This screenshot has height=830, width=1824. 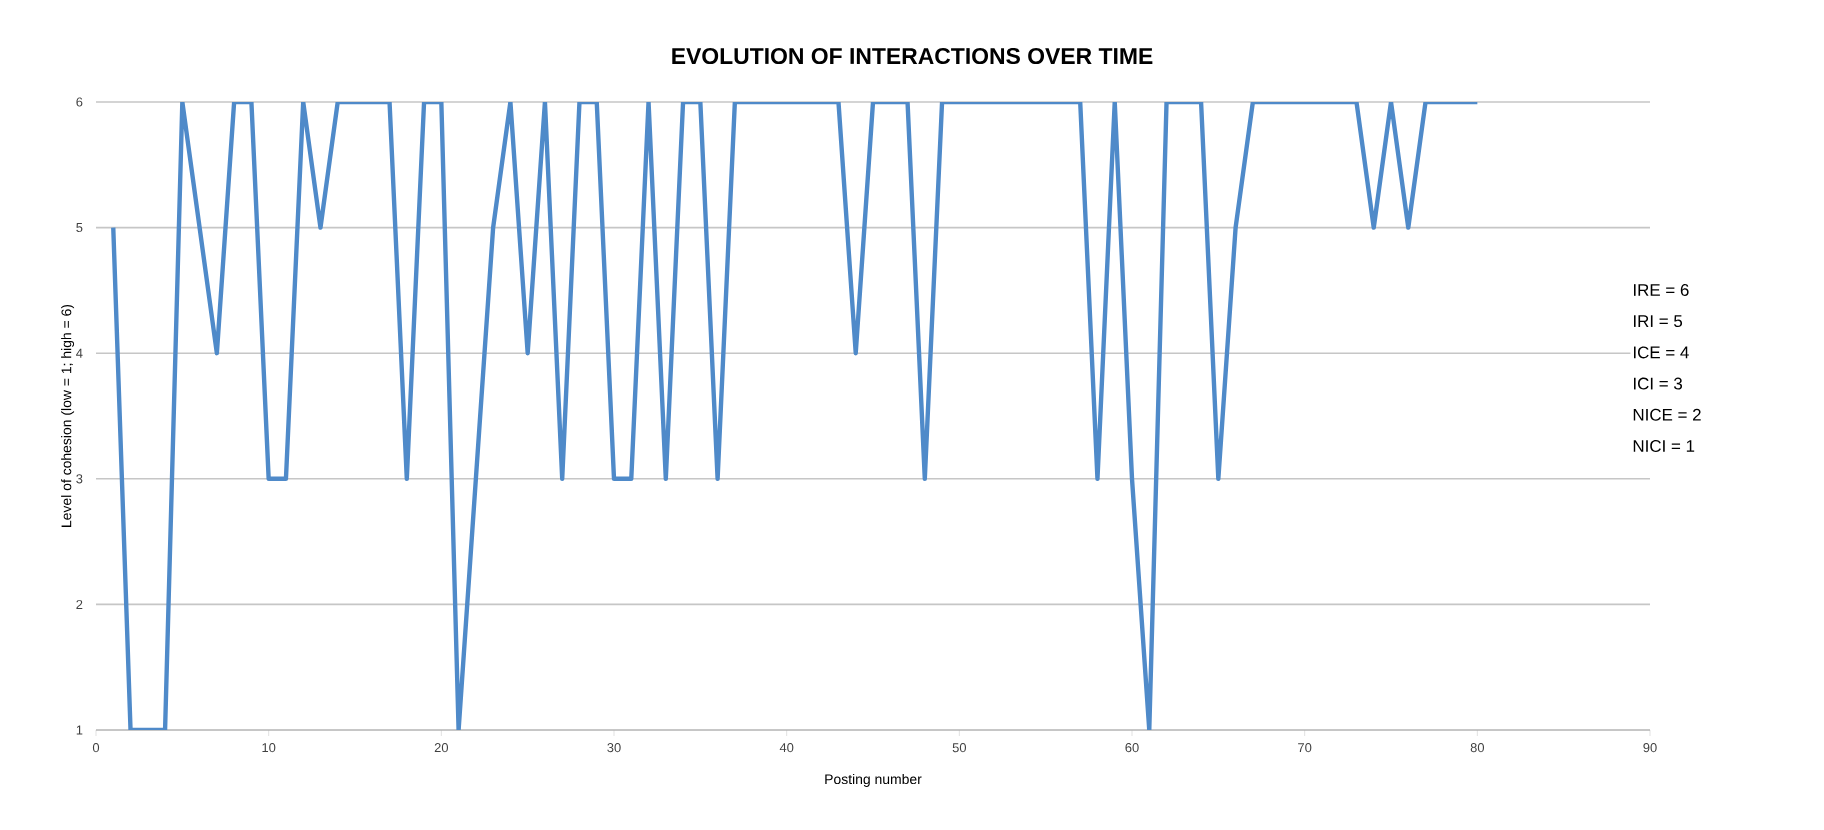 I want to click on annotation: IRI = 5, so click(x=1658, y=321).